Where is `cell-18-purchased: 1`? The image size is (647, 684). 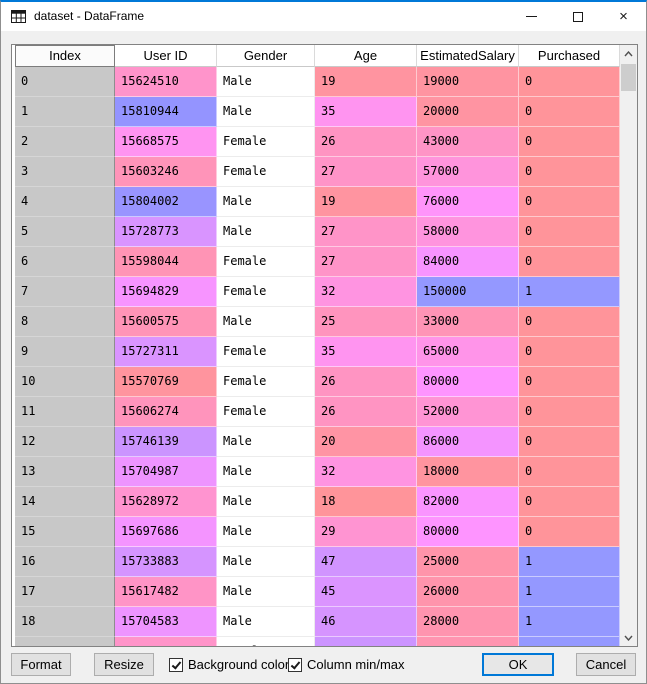 cell-18-purchased: 1 is located at coordinates (569, 622).